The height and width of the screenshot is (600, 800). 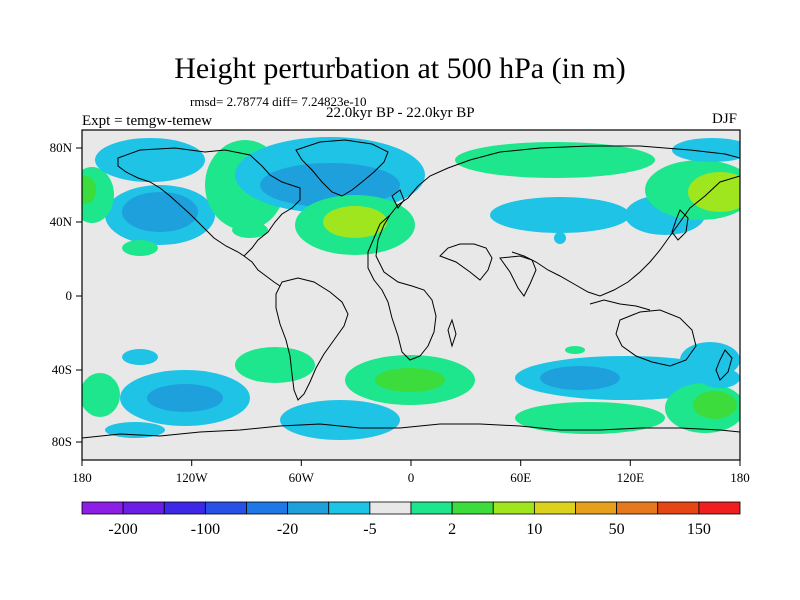 What do you see at coordinates (205, 529) in the screenshot?
I see `colorbar-label: -100` at bounding box center [205, 529].